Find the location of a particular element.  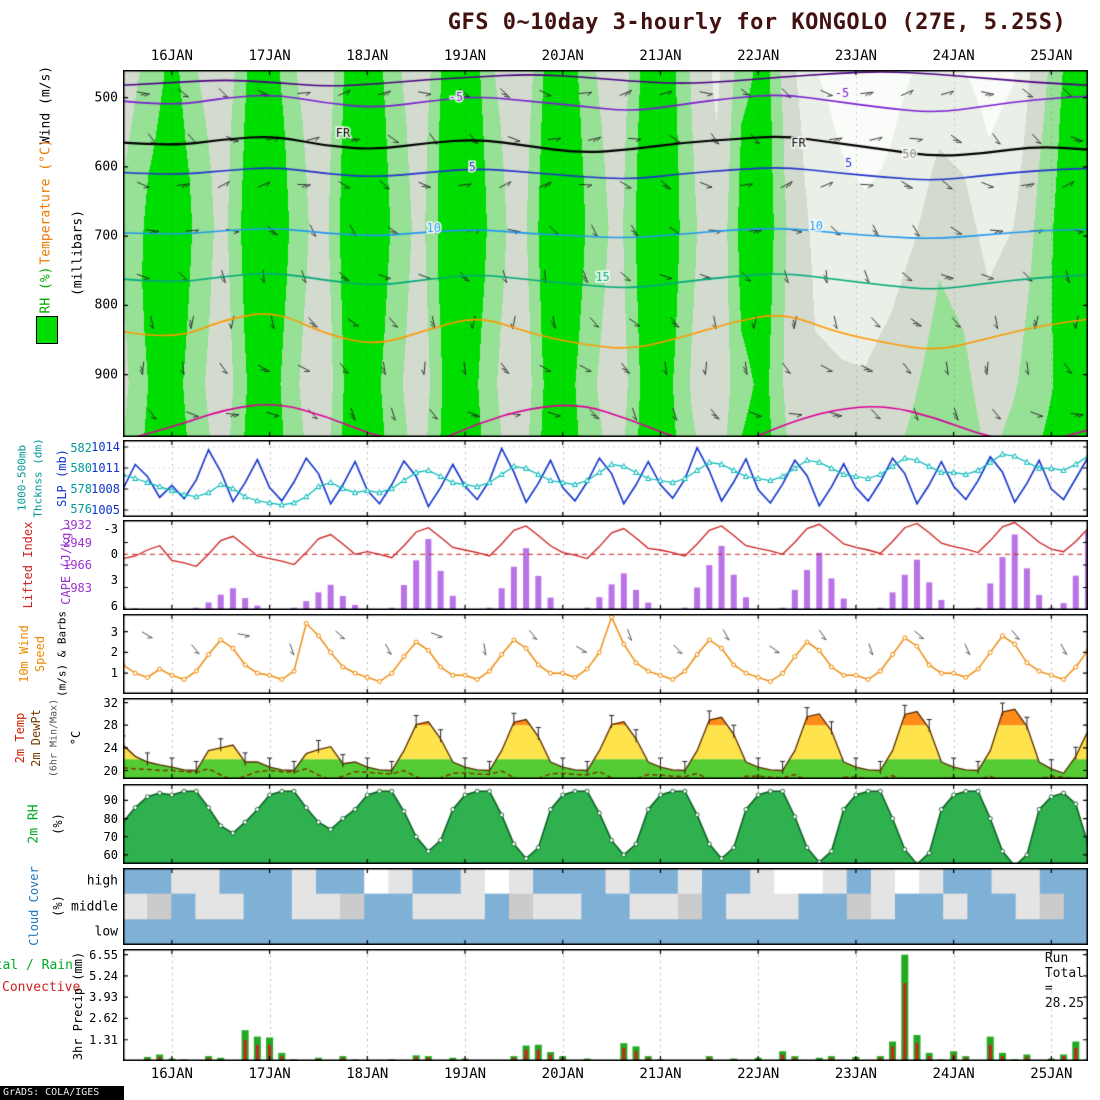

axis-tick-label: 1.31 is located at coordinates (103, 1039).